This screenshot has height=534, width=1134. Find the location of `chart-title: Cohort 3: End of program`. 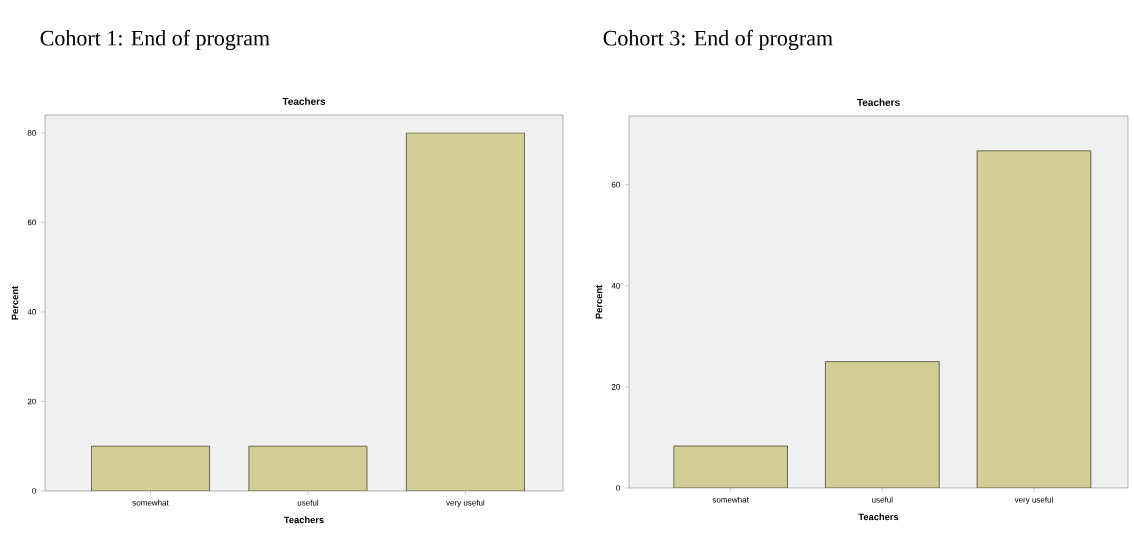

chart-title: Cohort 3: End of program is located at coordinates (718, 40).